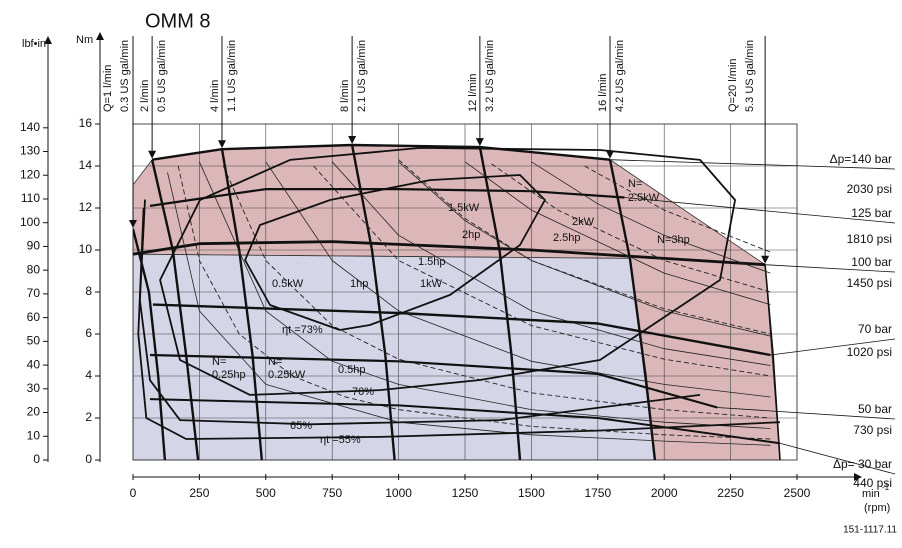  Describe the element at coordinates (34, 435) in the screenshot. I see `y2-tick-label: 10` at that location.